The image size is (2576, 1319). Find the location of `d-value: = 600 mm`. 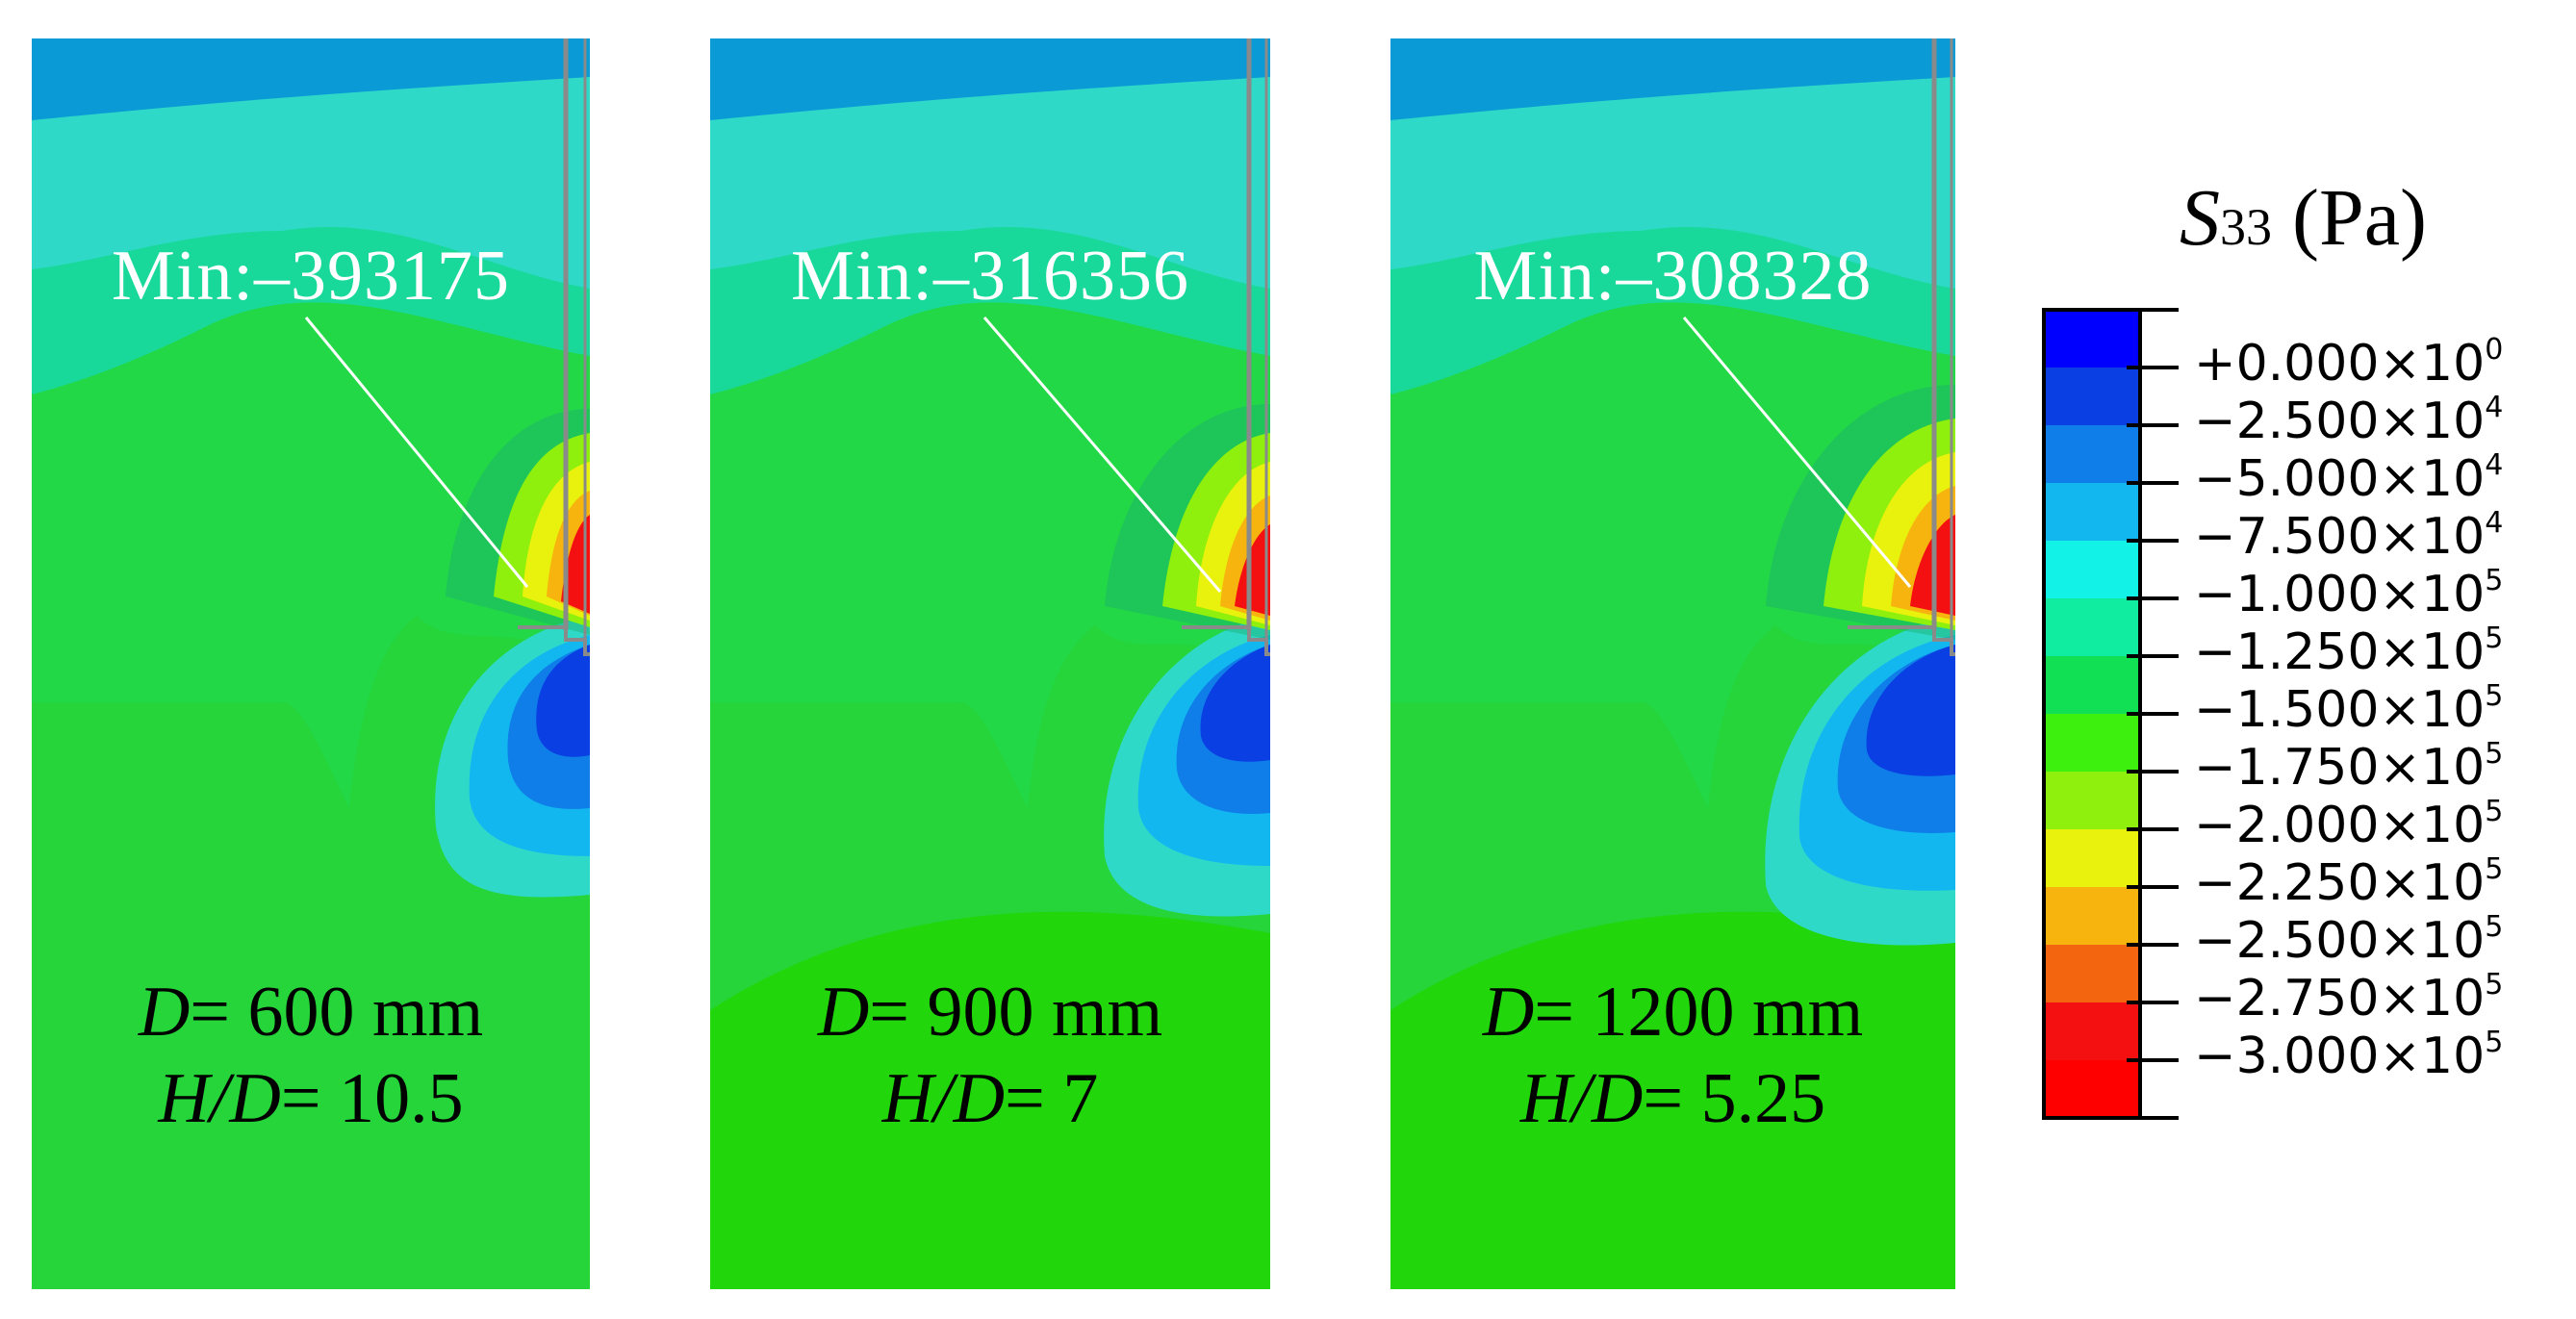

d-value: = 600 mm is located at coordinates (337, 1013).